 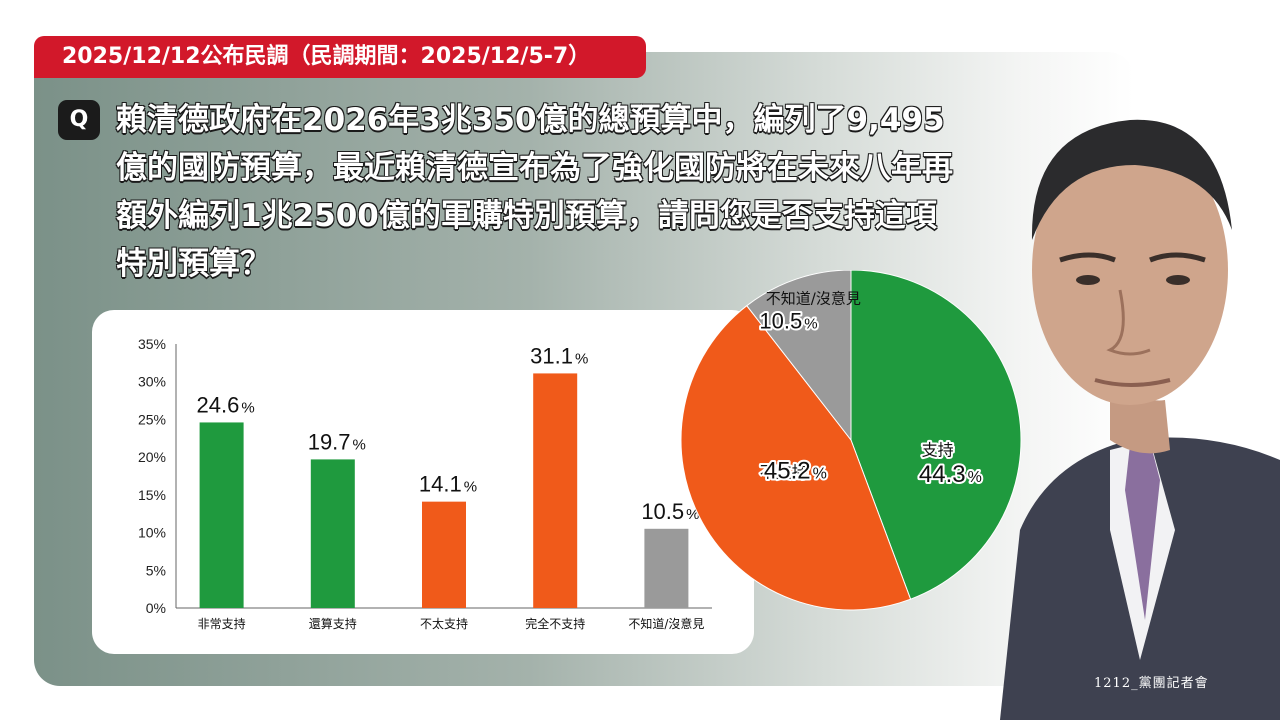 I want to click on y-tick-label: 25%, so click(x=152, y=419).